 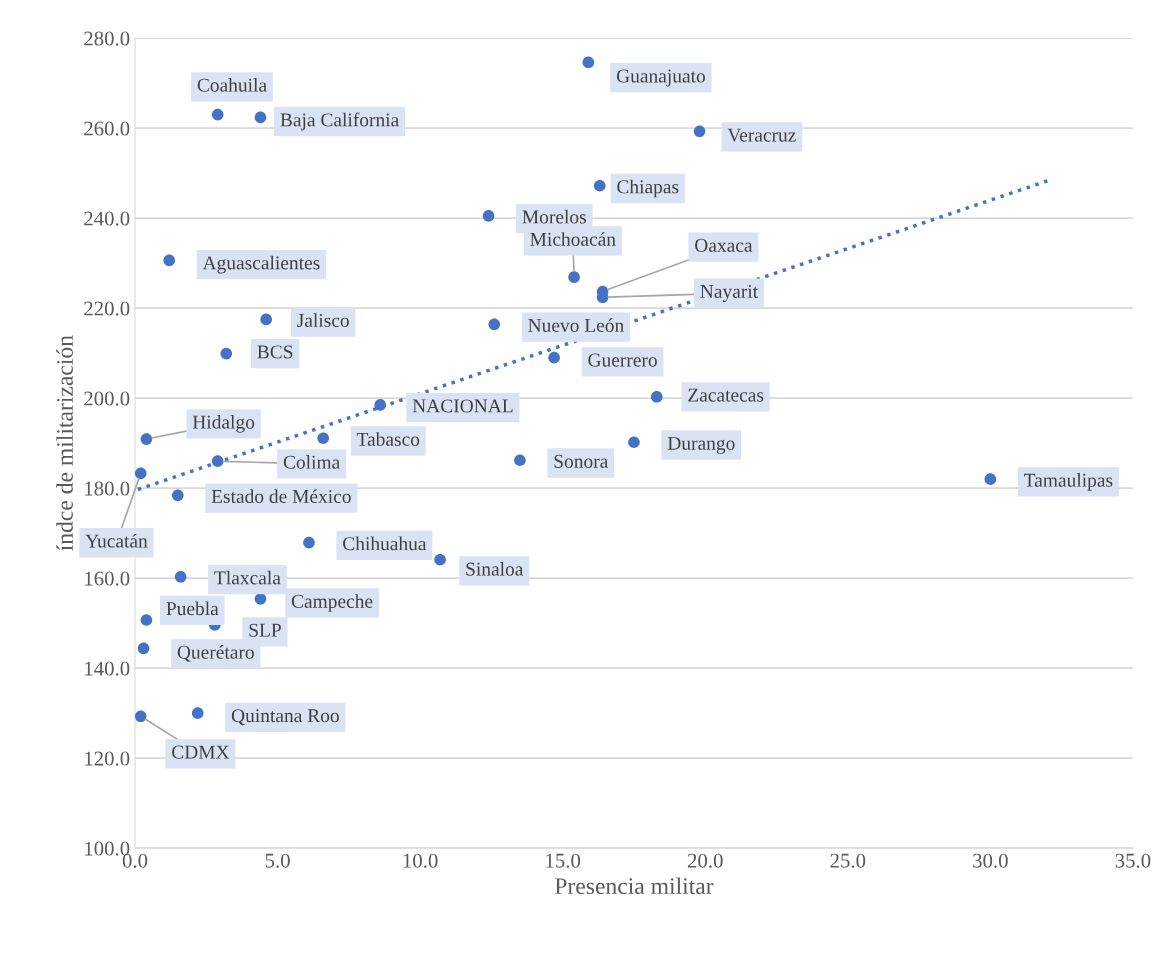 I want to click on x-tick-label: 15.0, so click(x=563, y=860).